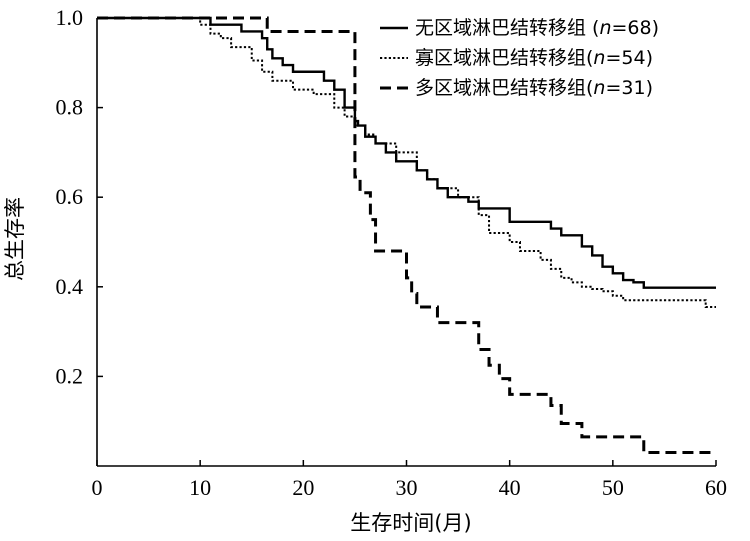  I want to click on x-axis-title: 生存时间(月), so click(410, 523).